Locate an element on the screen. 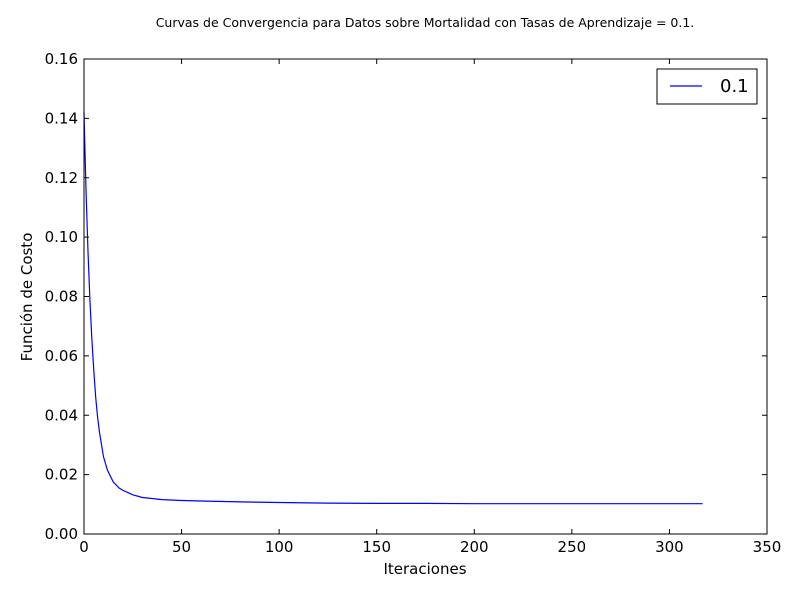 This screenshot has width=800, height=600. x-tick-label: 200 is located at coordinates (474, 547).